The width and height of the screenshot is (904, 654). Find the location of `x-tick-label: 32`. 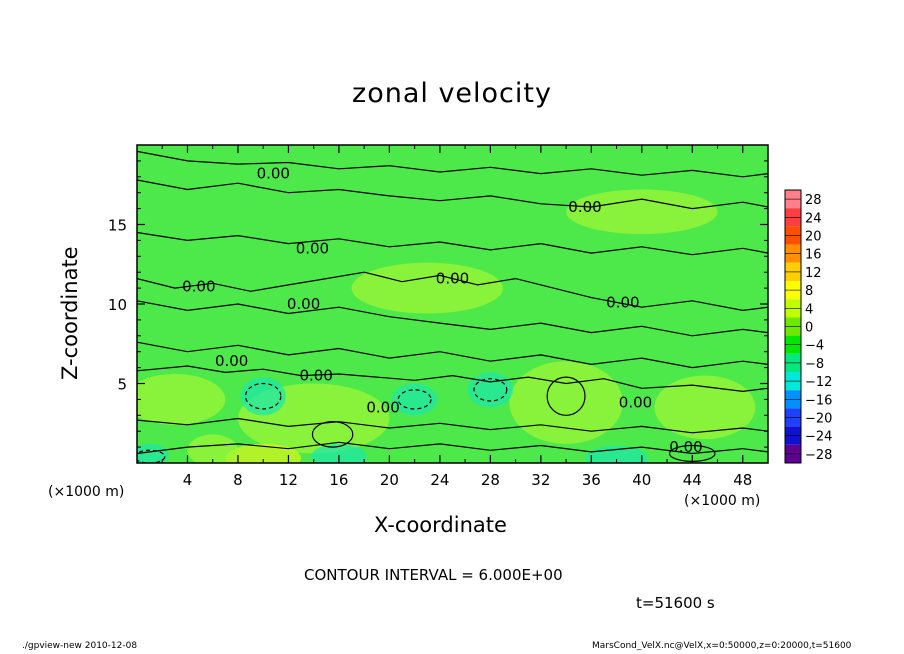

x-tick-label: 32 is located at coordinates (540, 480).